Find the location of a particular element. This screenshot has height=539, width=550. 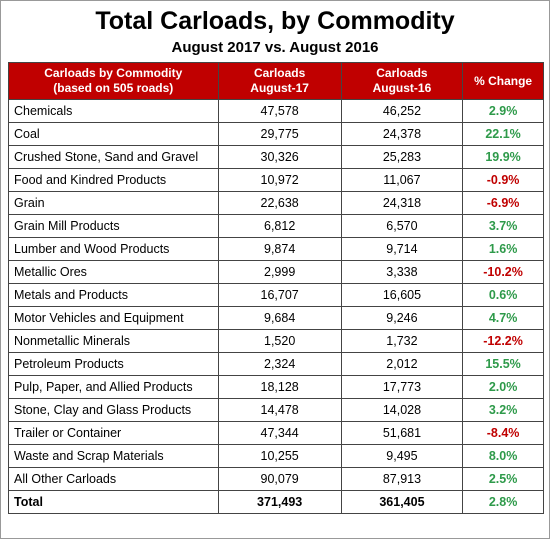

carloads: 2,999 is located at coordinates (279, 272).